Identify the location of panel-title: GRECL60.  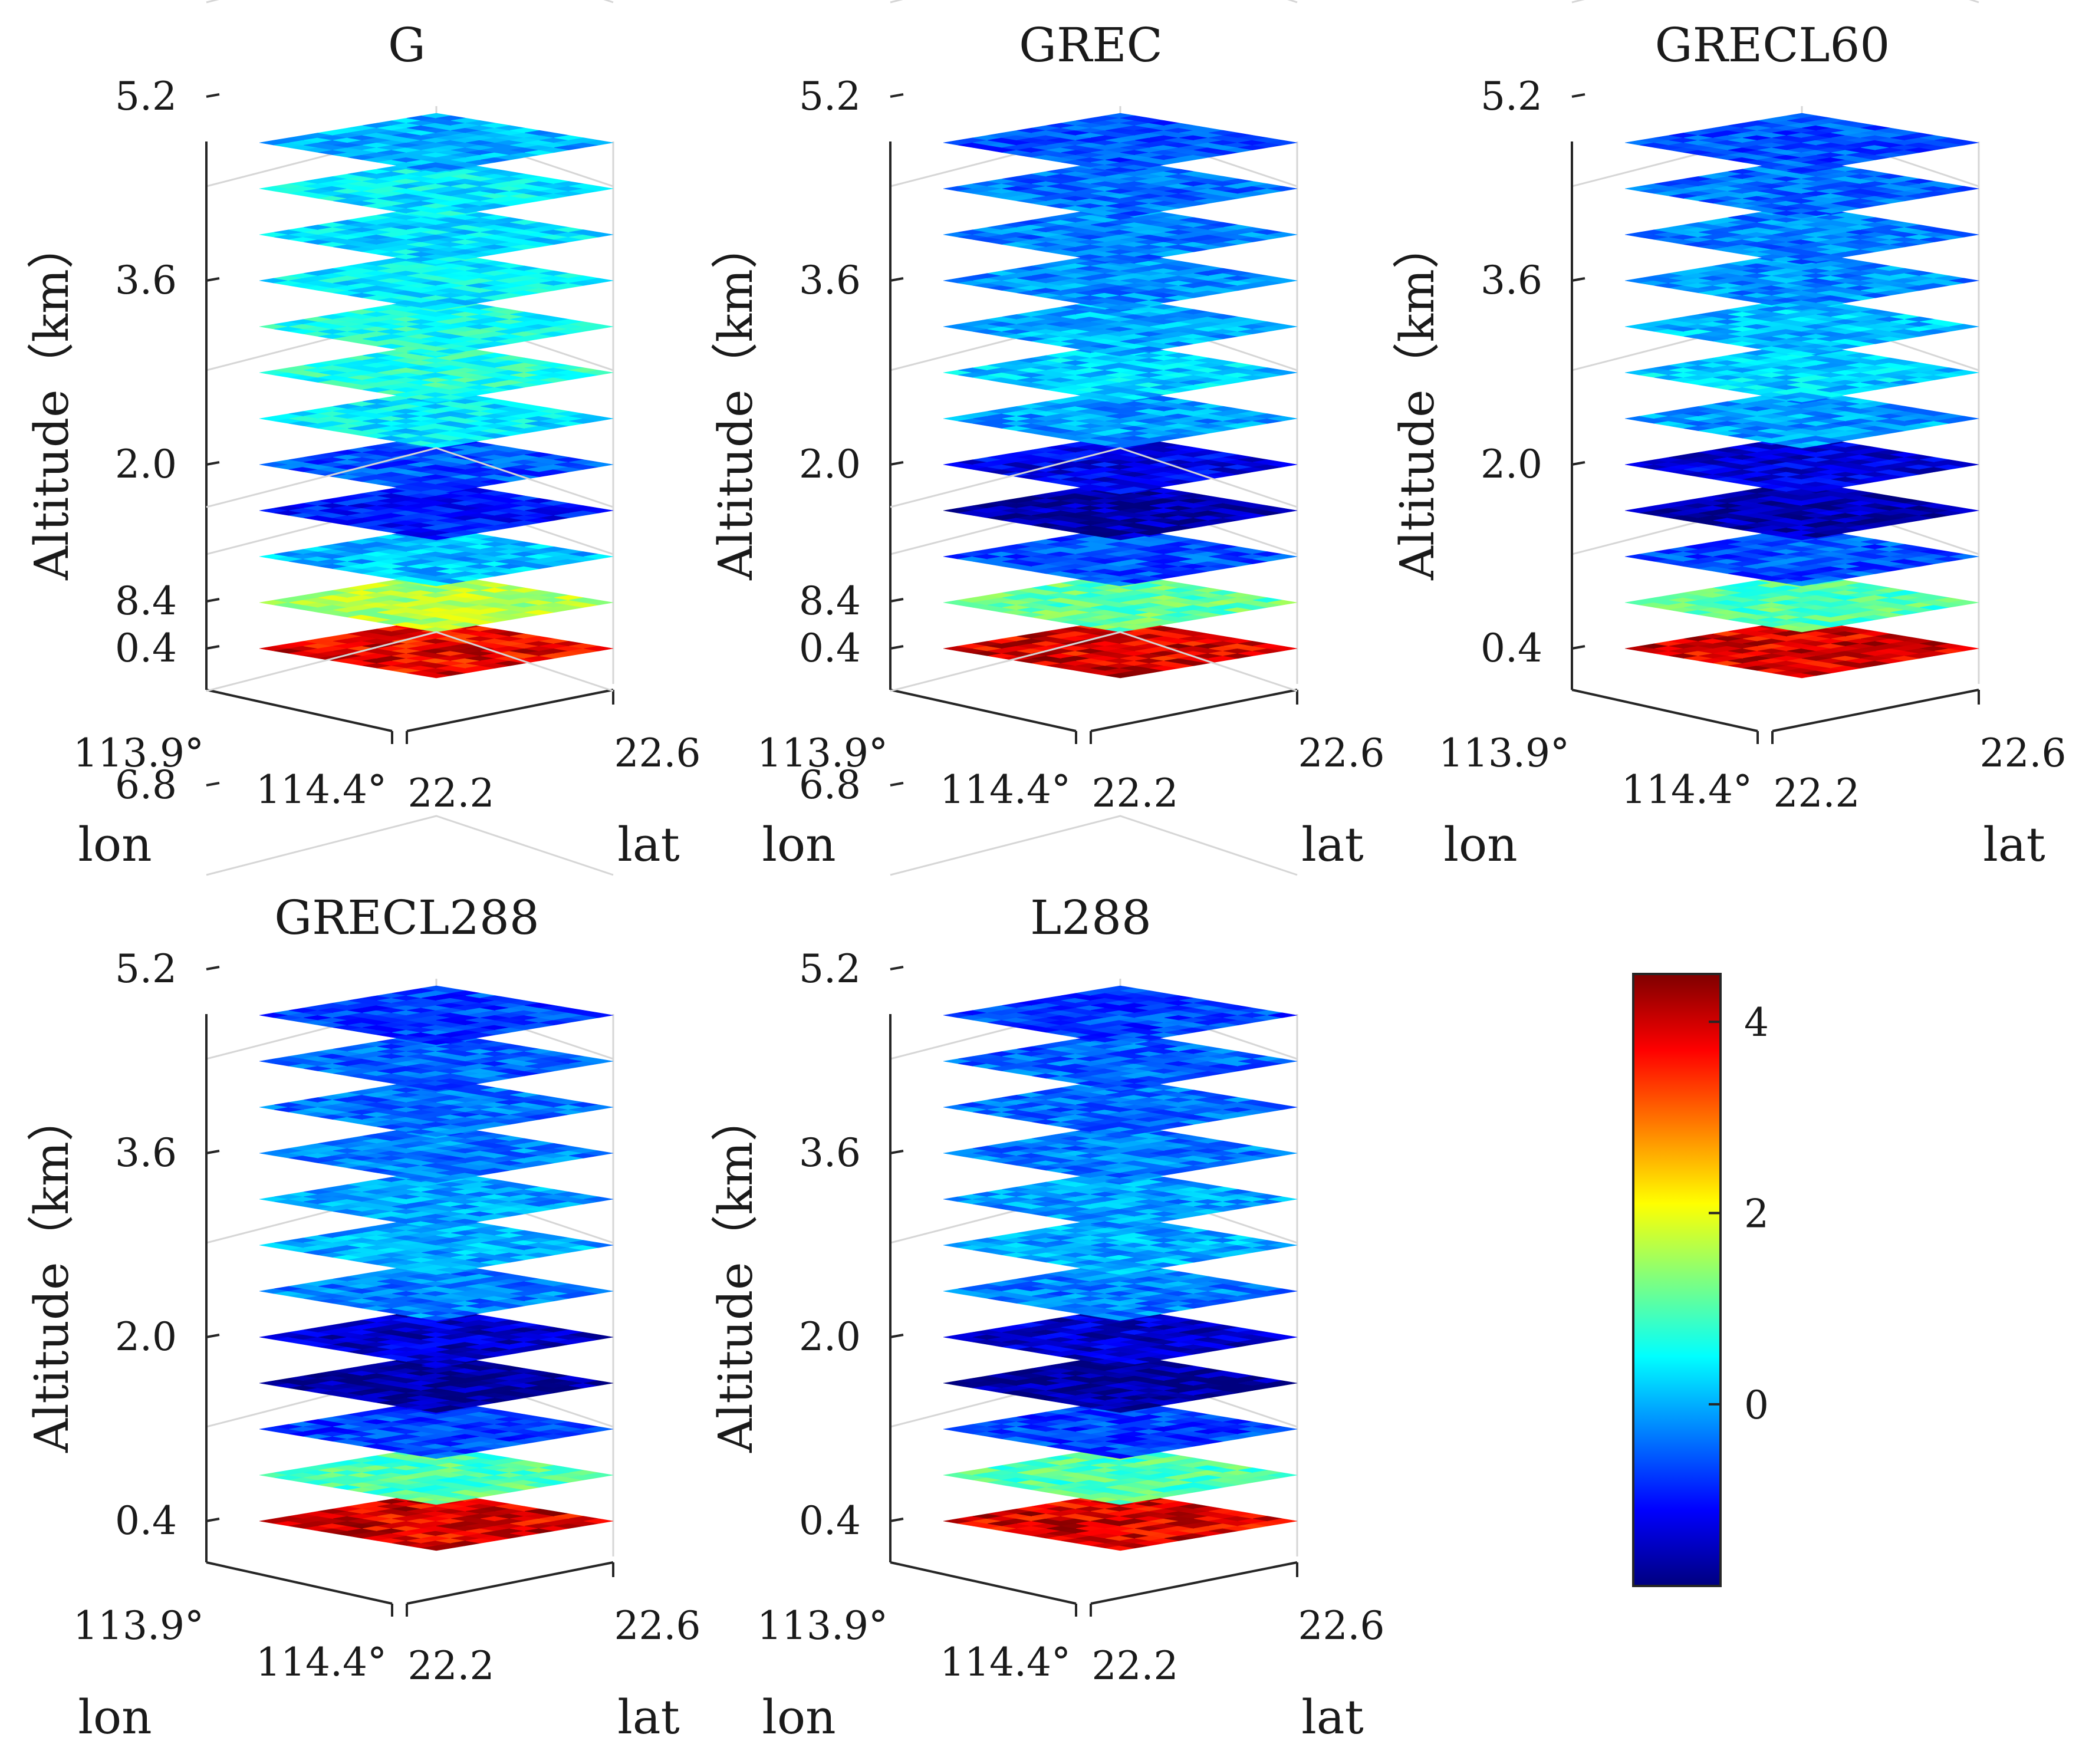
(1772, 46).